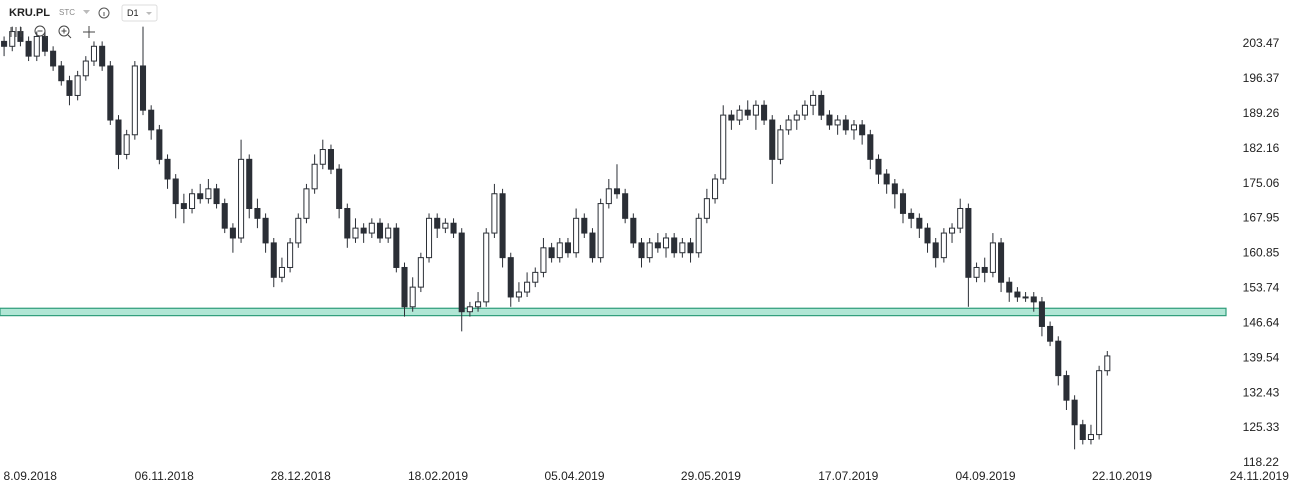  I want to click on zoom-in-glyph, so click(66, 33).